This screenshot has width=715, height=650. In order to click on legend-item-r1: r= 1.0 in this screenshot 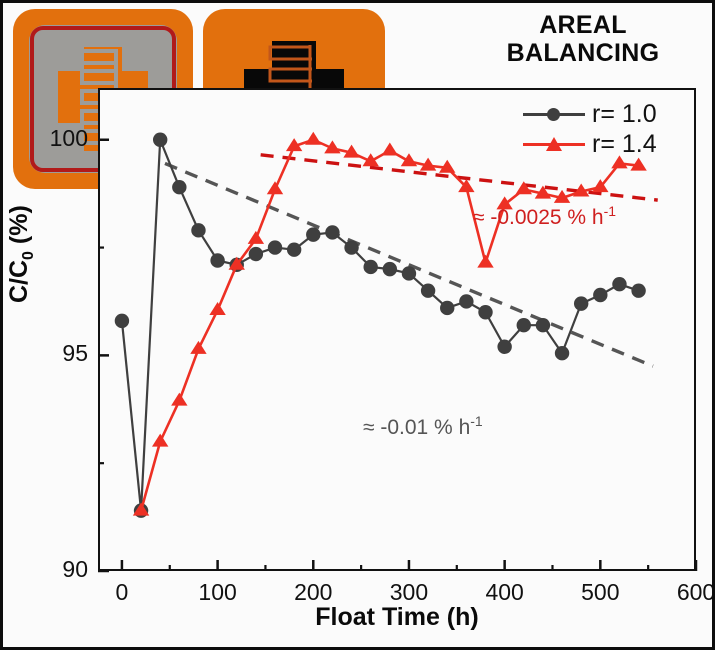, I will do `click(603, 114)`.